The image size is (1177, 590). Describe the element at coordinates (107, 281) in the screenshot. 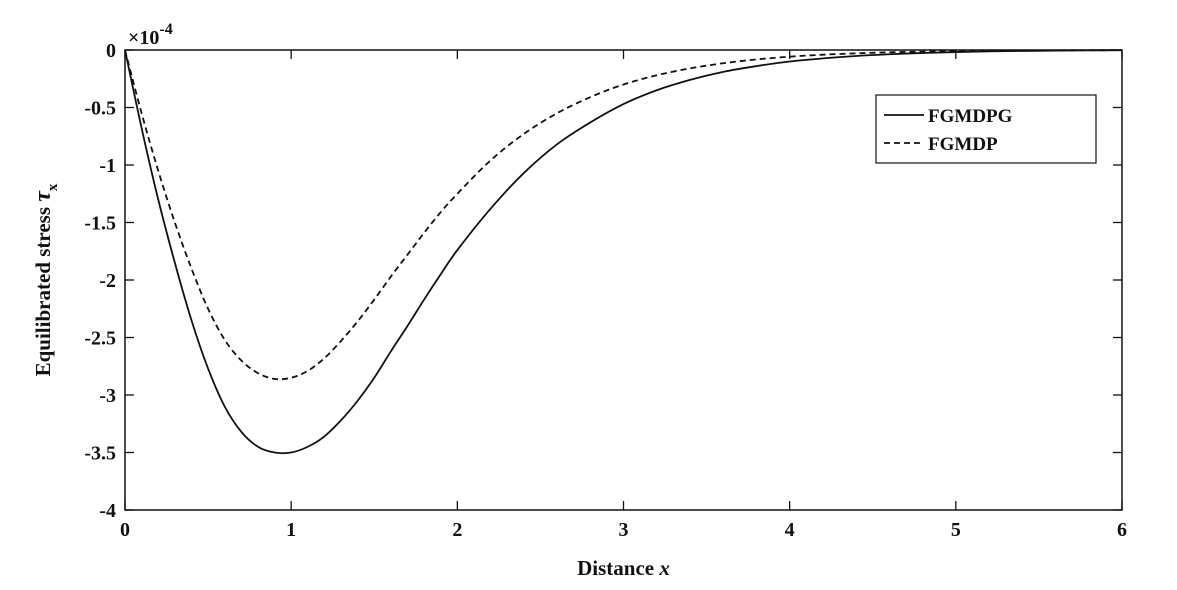

I see `y-tick-label: -2` at that location.